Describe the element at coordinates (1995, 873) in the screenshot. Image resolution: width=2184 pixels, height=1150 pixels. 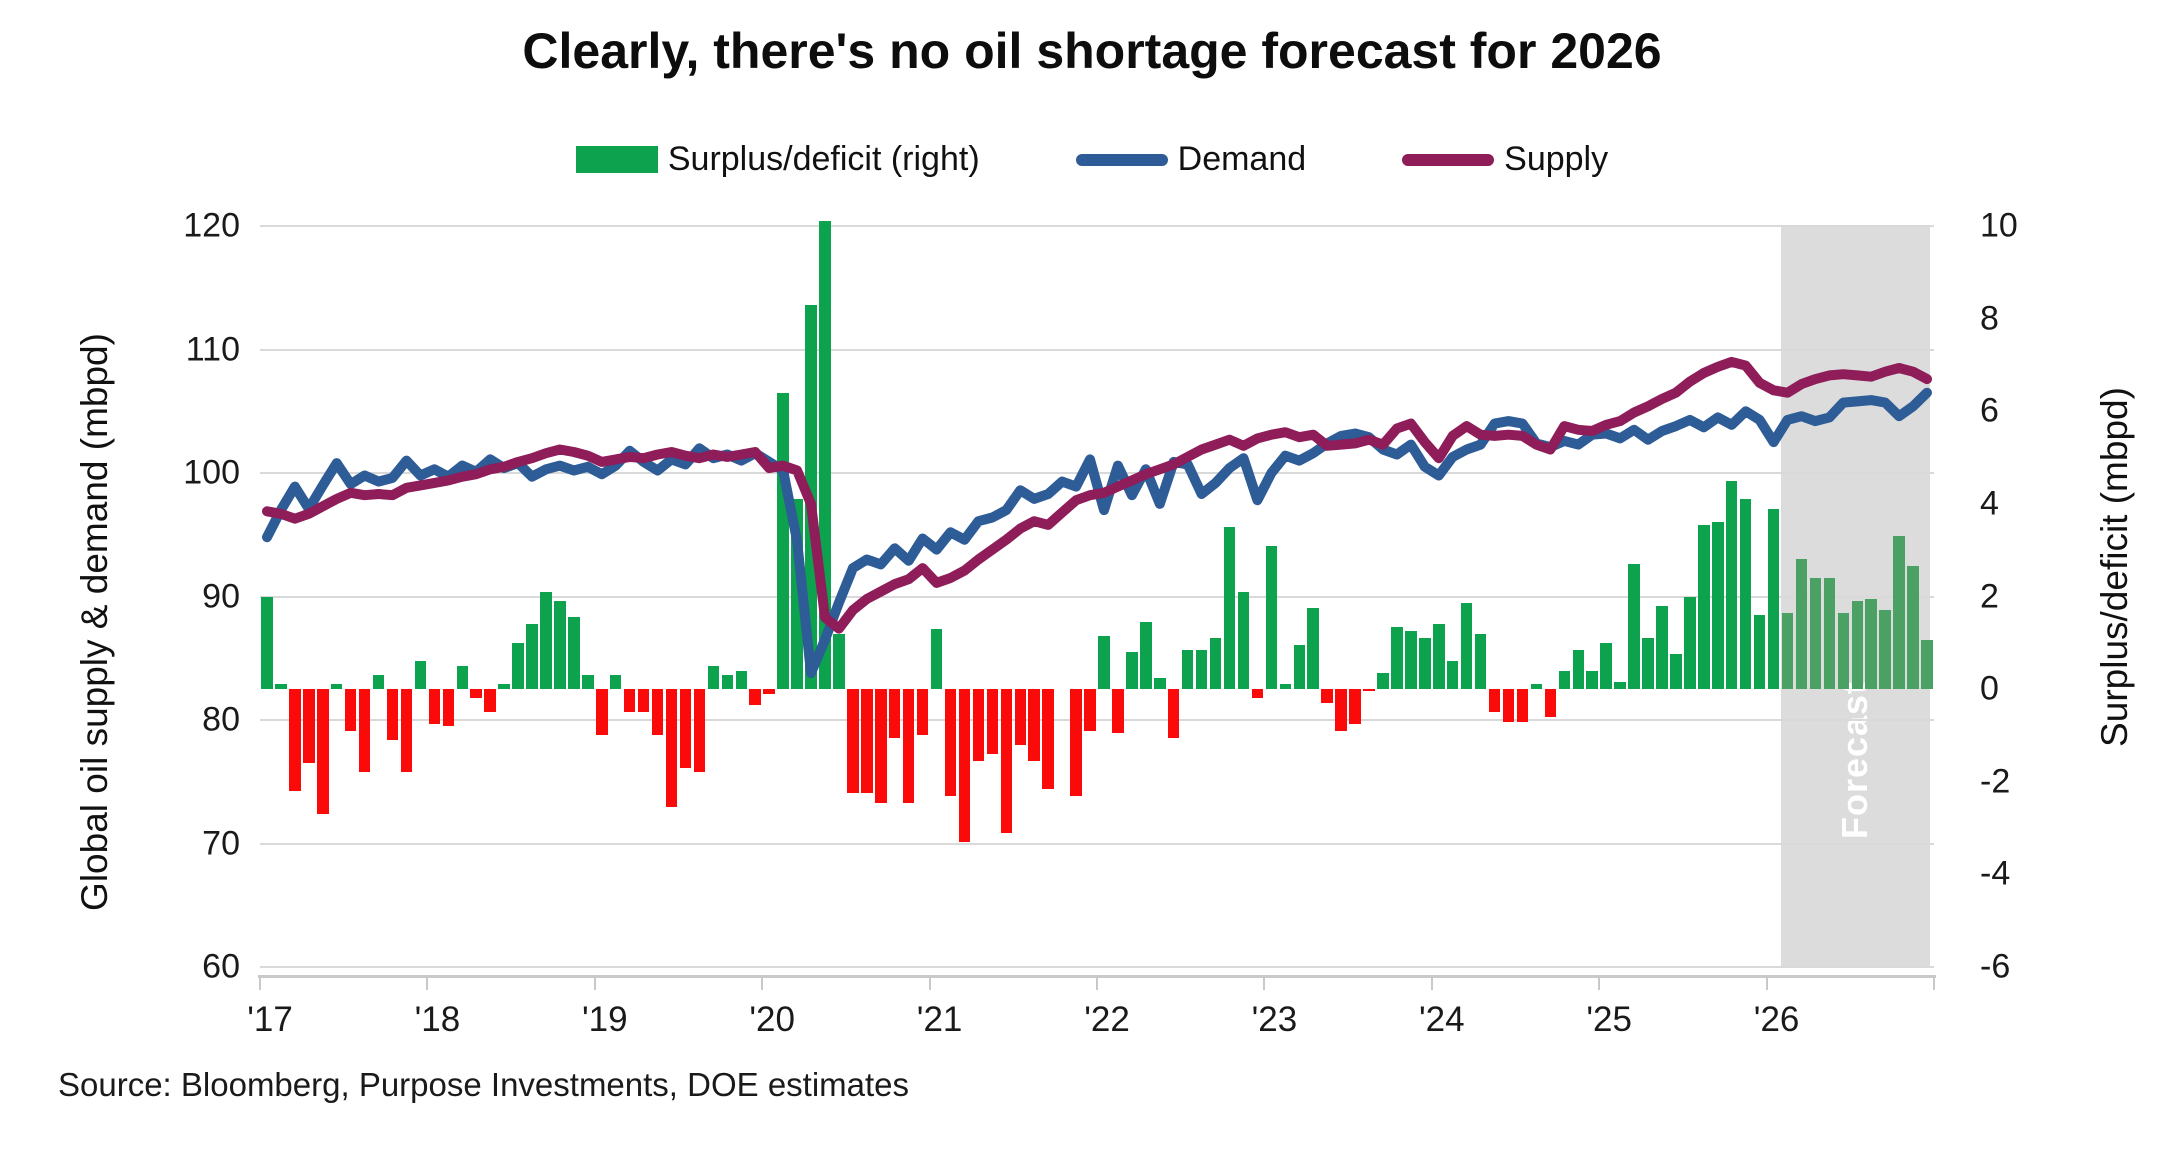
I see `y-axis-right-tick-label: -4` at that location.